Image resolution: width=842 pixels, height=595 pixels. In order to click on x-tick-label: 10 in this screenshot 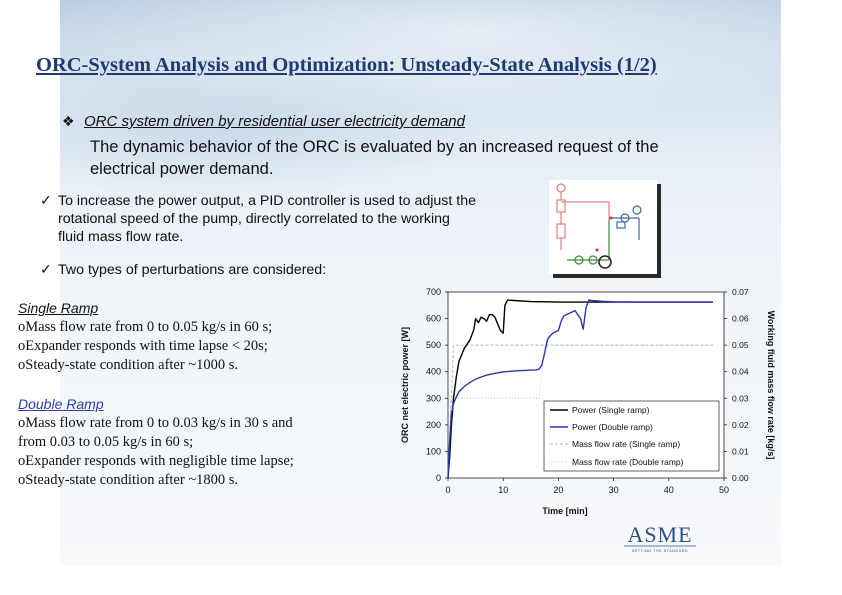, I will do `click(503, 490)`.